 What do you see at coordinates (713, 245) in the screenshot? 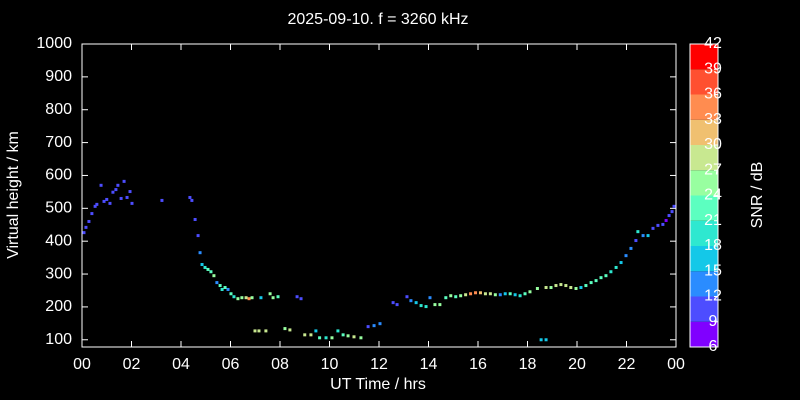
I see `colorbar-tick-label: 18` at bounding box center [713, 245].